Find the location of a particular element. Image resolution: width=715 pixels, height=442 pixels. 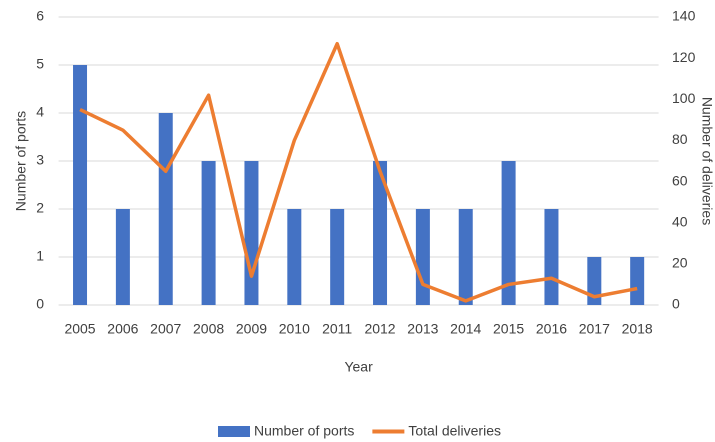

y2-tick-label: 80 is located at coordinates (680, 139).